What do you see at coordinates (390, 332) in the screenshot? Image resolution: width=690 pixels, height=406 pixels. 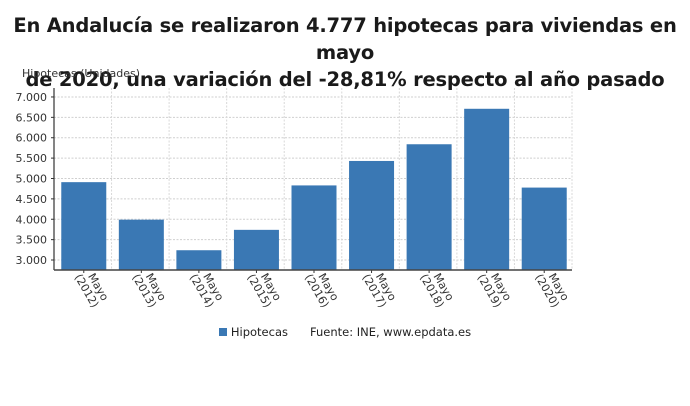 I see `source-note: Fuente: INE, www.epdata.es` at bounding box center [390, 332].